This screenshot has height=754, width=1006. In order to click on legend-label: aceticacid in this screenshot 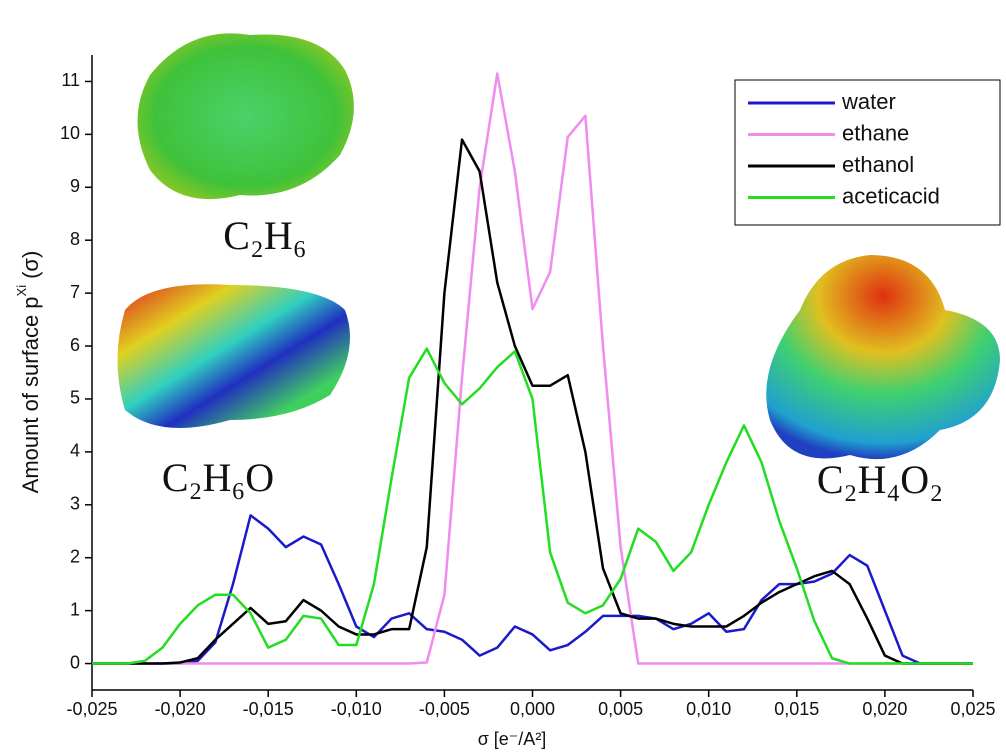, I will do `click(891, 195)`.